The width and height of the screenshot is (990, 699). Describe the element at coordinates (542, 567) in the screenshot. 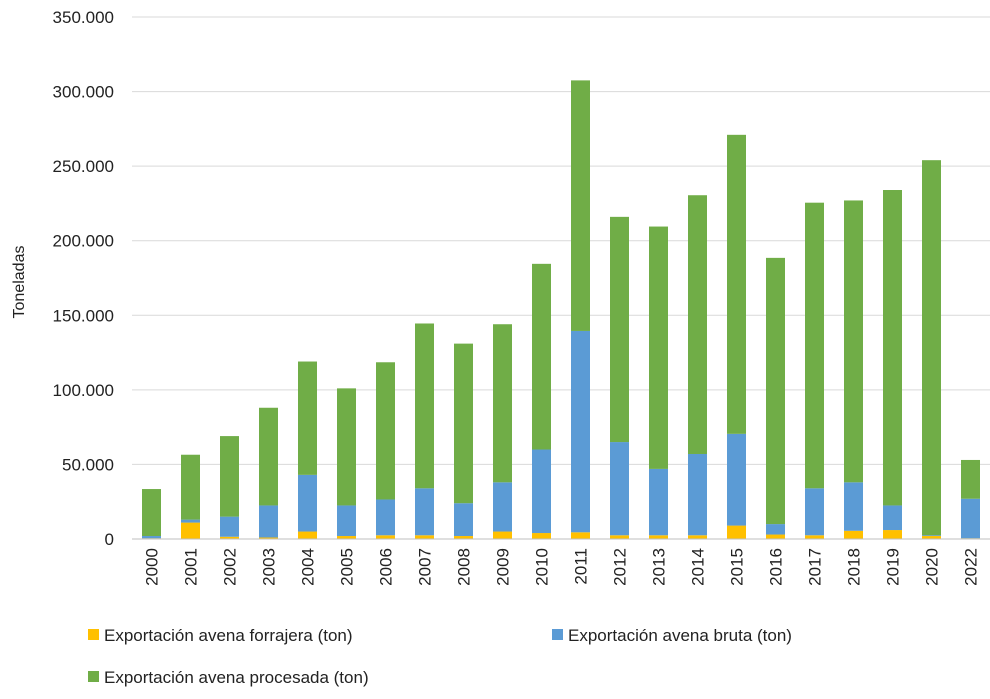

I see `x-tick-label: 2010` at that location.